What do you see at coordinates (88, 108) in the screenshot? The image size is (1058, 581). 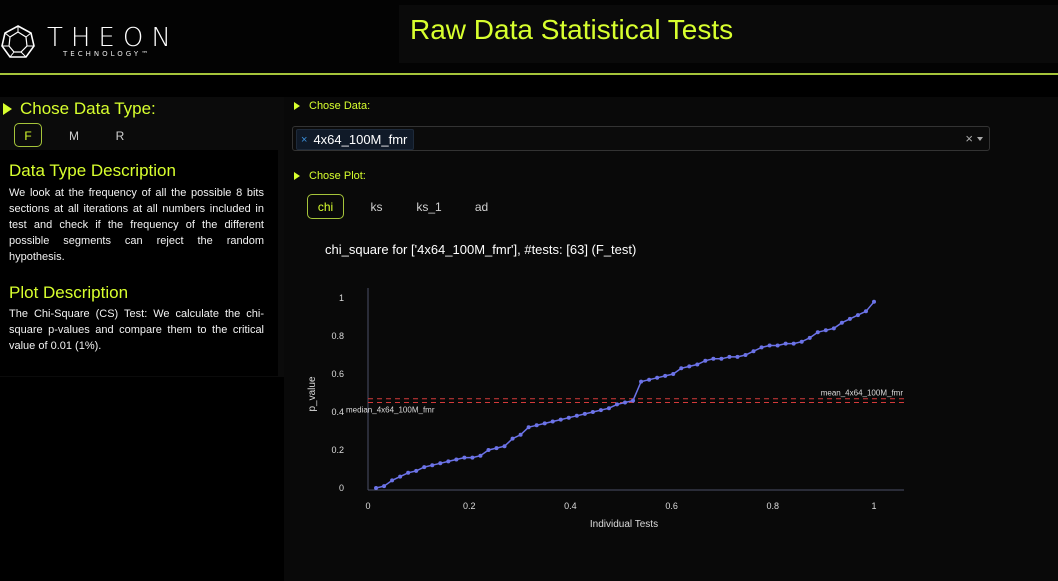 I see `data-type-heading-label: Chose Data Type:` at bounding box center [88, 108].